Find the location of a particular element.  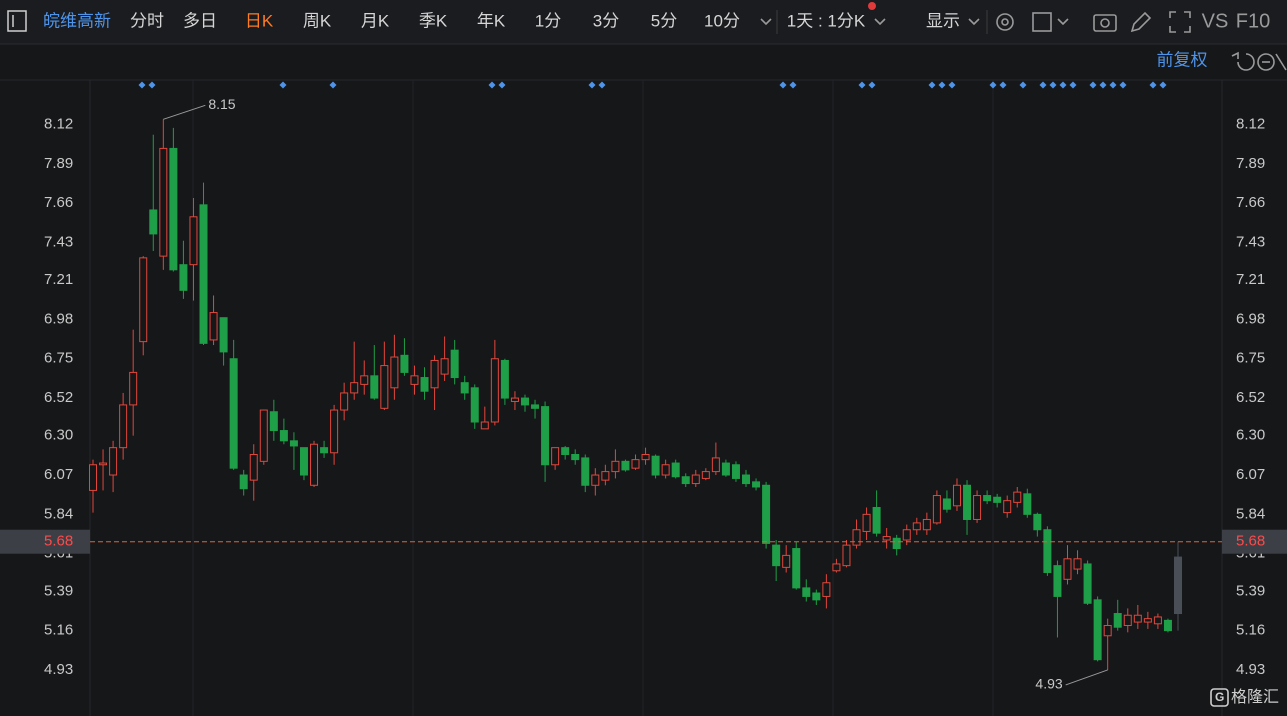

zoom-out-icon is located at coordinates (1266, 62).